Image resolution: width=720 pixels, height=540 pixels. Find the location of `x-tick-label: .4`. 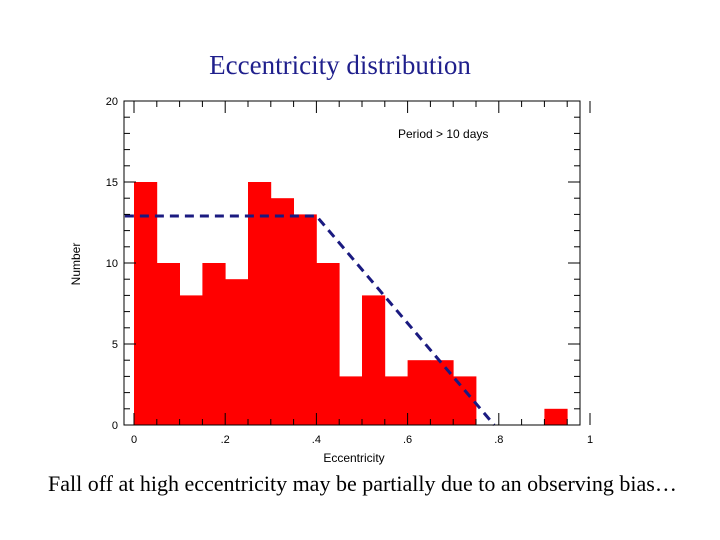

x-tick-label: .4 is located at coordinates (316, 440).